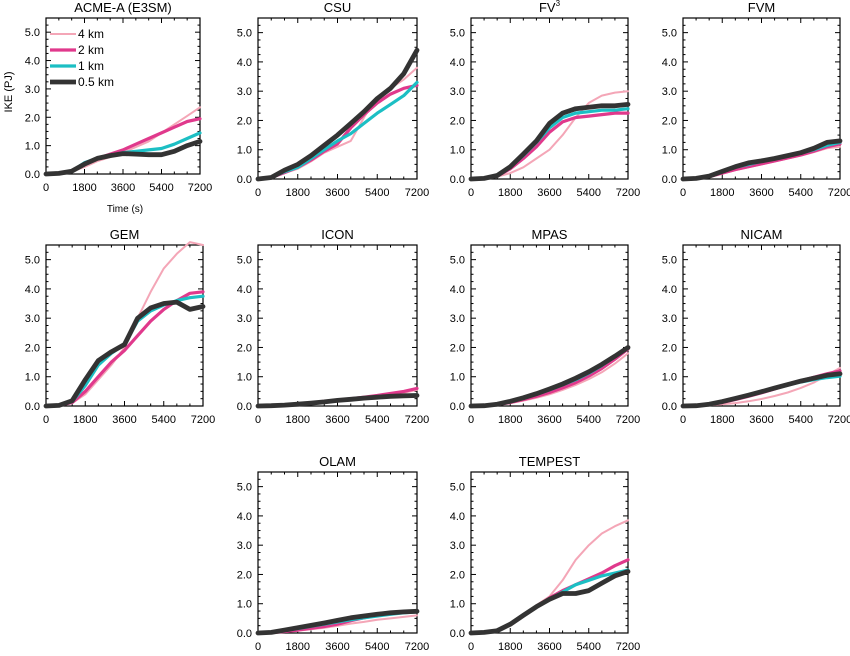  I want to click on legend: 4 km 2 km 1 km 0.5 km, so click(82, 58).